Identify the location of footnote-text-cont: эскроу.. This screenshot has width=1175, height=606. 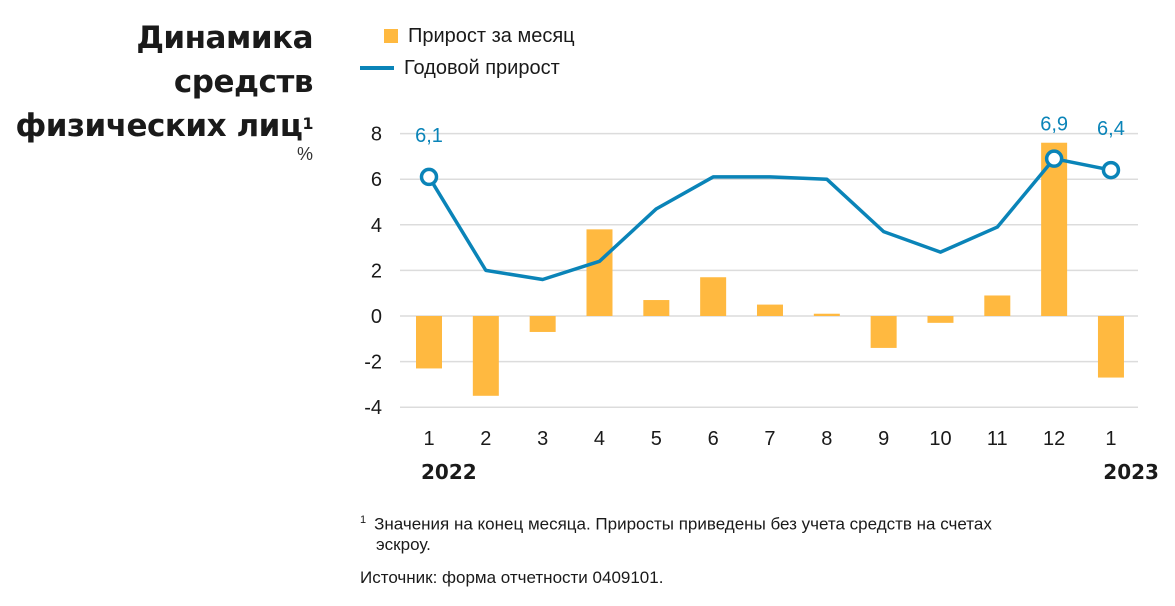
(403, 544).